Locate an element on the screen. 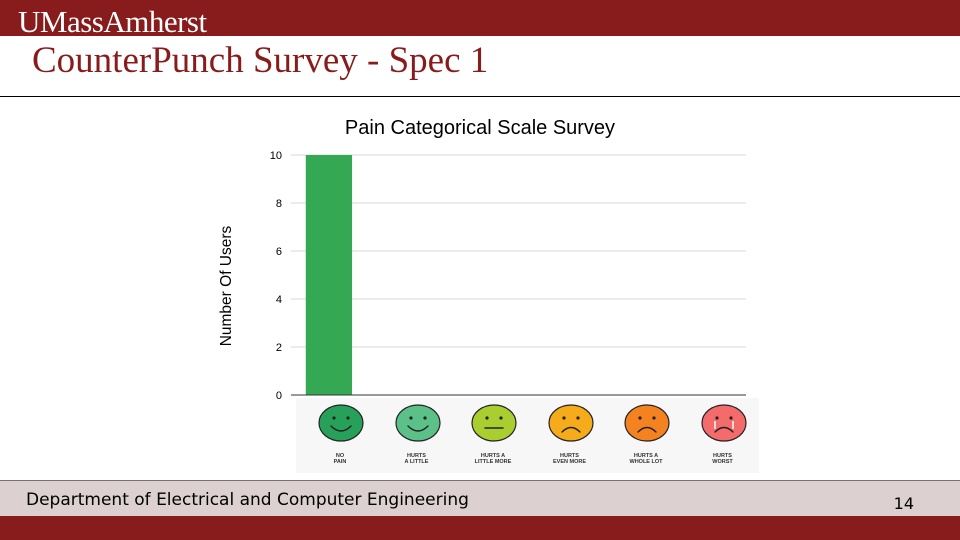 This screenshot has width=960, height=540. footer-divider is located at coordinates (480, 480).